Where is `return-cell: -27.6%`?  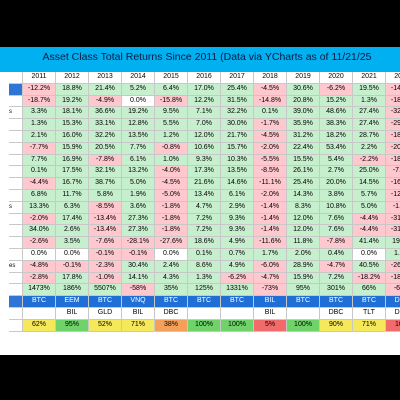 return-cell: -27.6% is located at coordinates (171, 243).